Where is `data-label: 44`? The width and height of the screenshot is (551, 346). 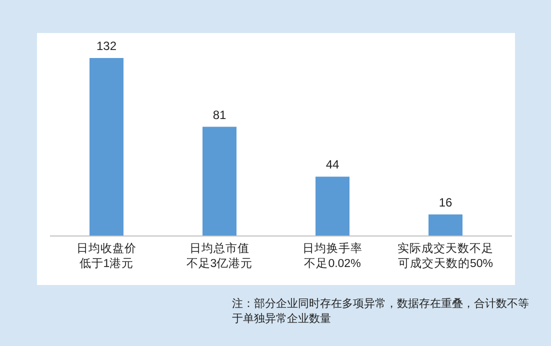
data-label: 44 is located at coordinates (333, 165).